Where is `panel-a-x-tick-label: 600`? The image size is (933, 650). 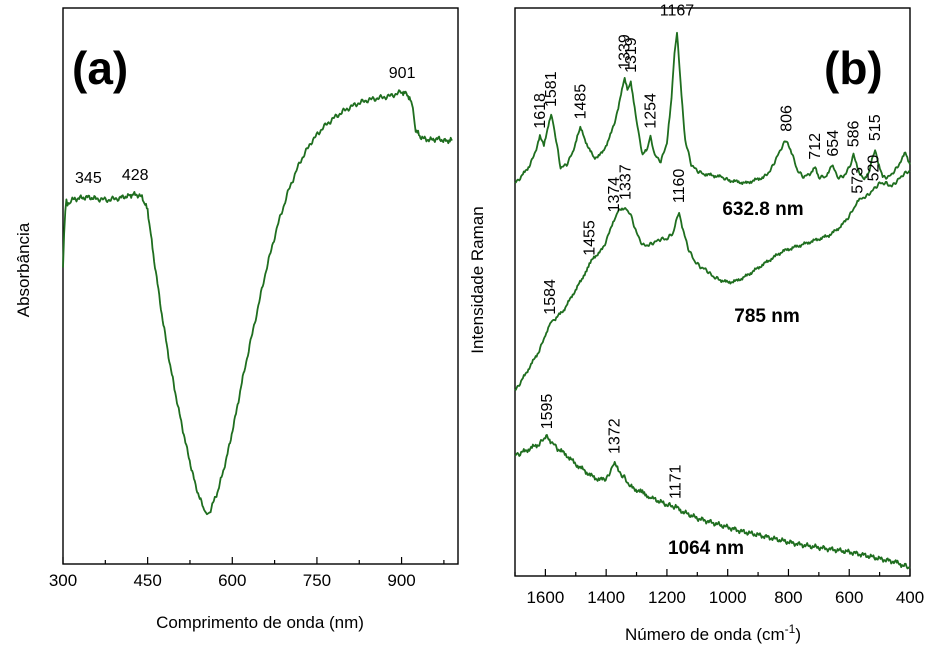 panel-a-x-tick-label: 600 is located at coordinates (232, 580).